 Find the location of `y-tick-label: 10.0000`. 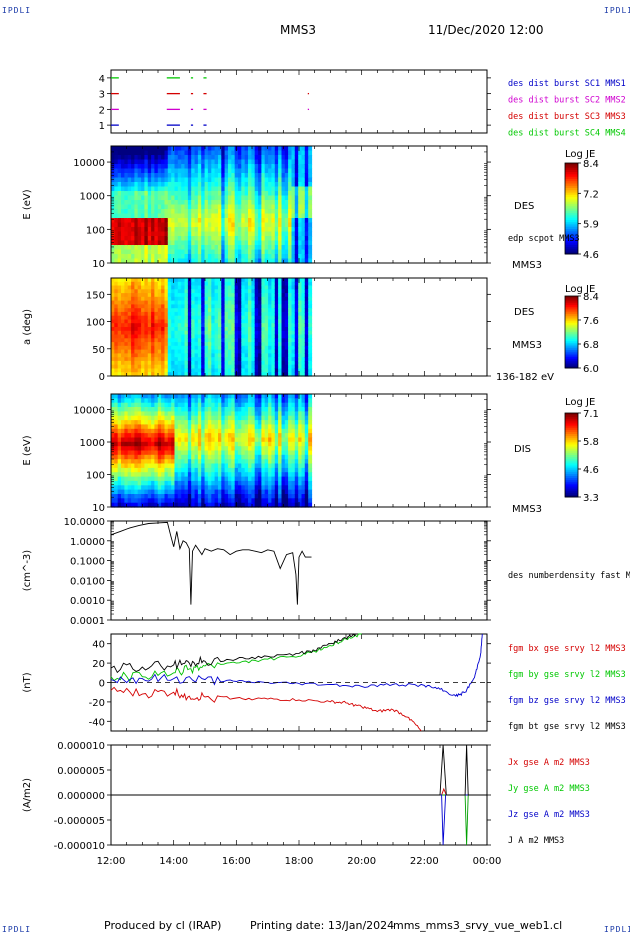

y-tick-label: 10.0000 is located at coordinates (84, 522).